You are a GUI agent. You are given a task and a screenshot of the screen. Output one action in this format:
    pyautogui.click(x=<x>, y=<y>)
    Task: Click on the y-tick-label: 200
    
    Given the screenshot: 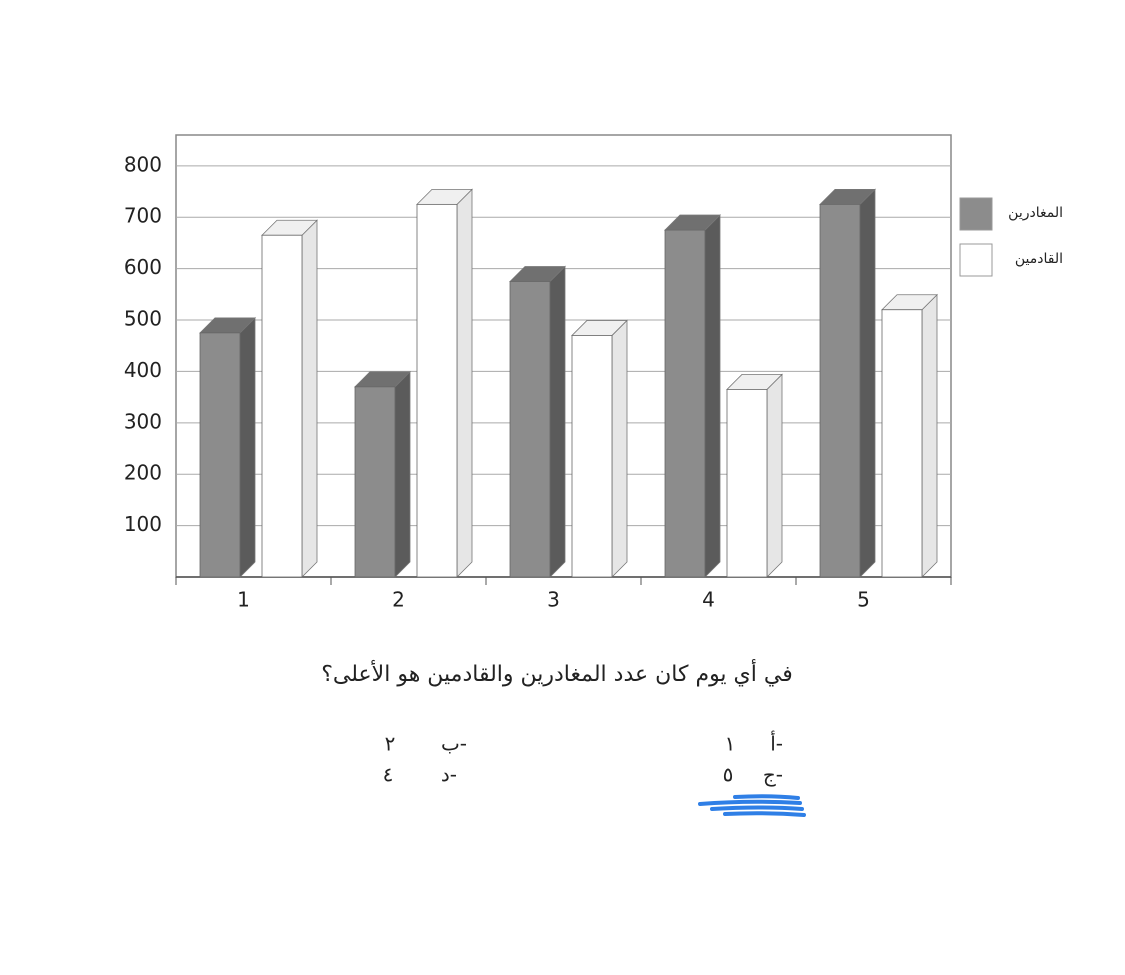 What is the action you would take?
    pyautogui.click(x=143, y=473)
    